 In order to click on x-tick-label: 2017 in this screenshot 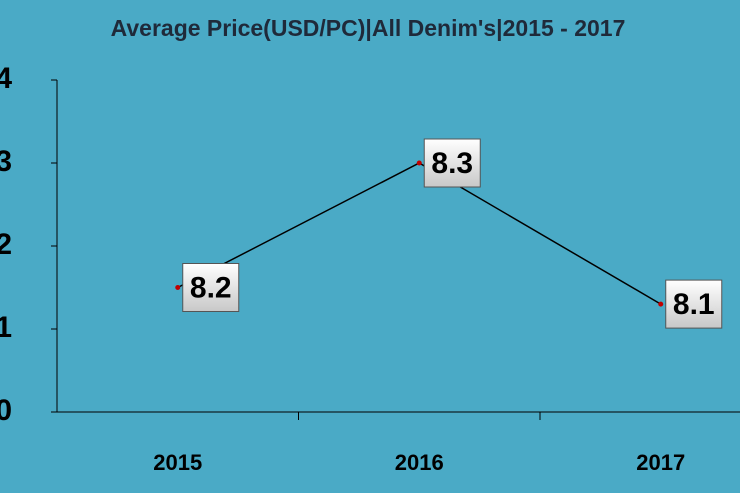, I will do `click(660, 462)`.